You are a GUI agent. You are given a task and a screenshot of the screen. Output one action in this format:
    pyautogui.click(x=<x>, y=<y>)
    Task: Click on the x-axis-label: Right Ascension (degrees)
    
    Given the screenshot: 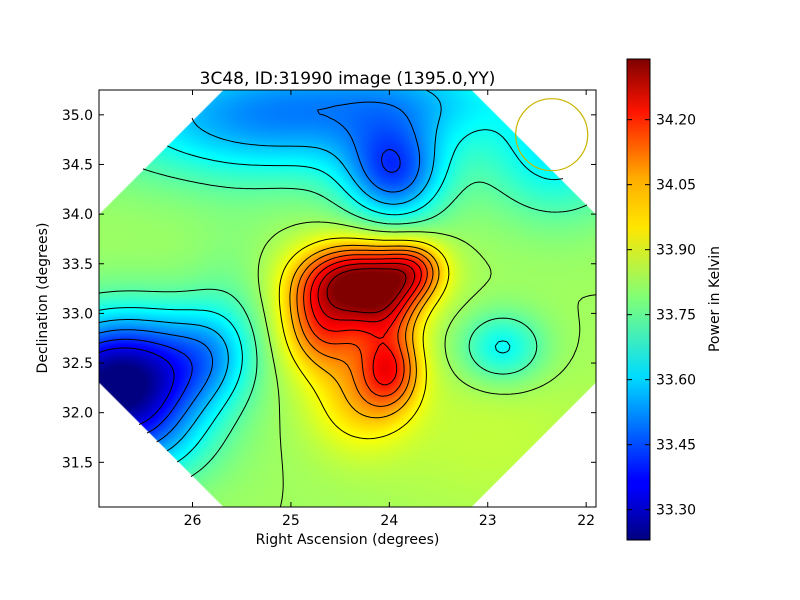 What is the action you would take?
    pyautogui.click(x=348, y=540)
    